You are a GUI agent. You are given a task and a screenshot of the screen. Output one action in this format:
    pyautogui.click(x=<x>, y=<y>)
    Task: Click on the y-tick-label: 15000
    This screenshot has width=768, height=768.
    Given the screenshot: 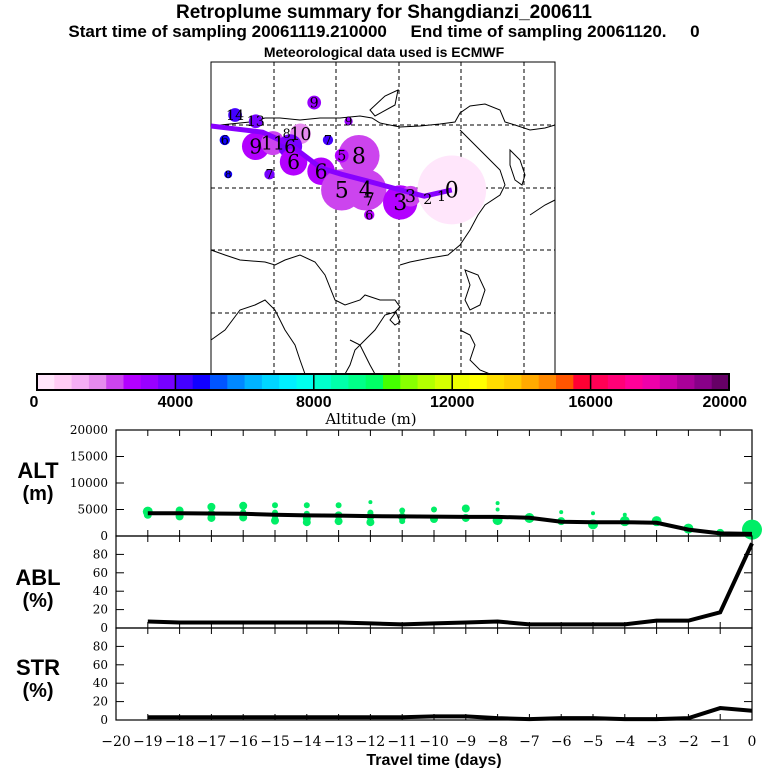 What is the action you would take?
    pyautogui.click(x=89, y=457)
    